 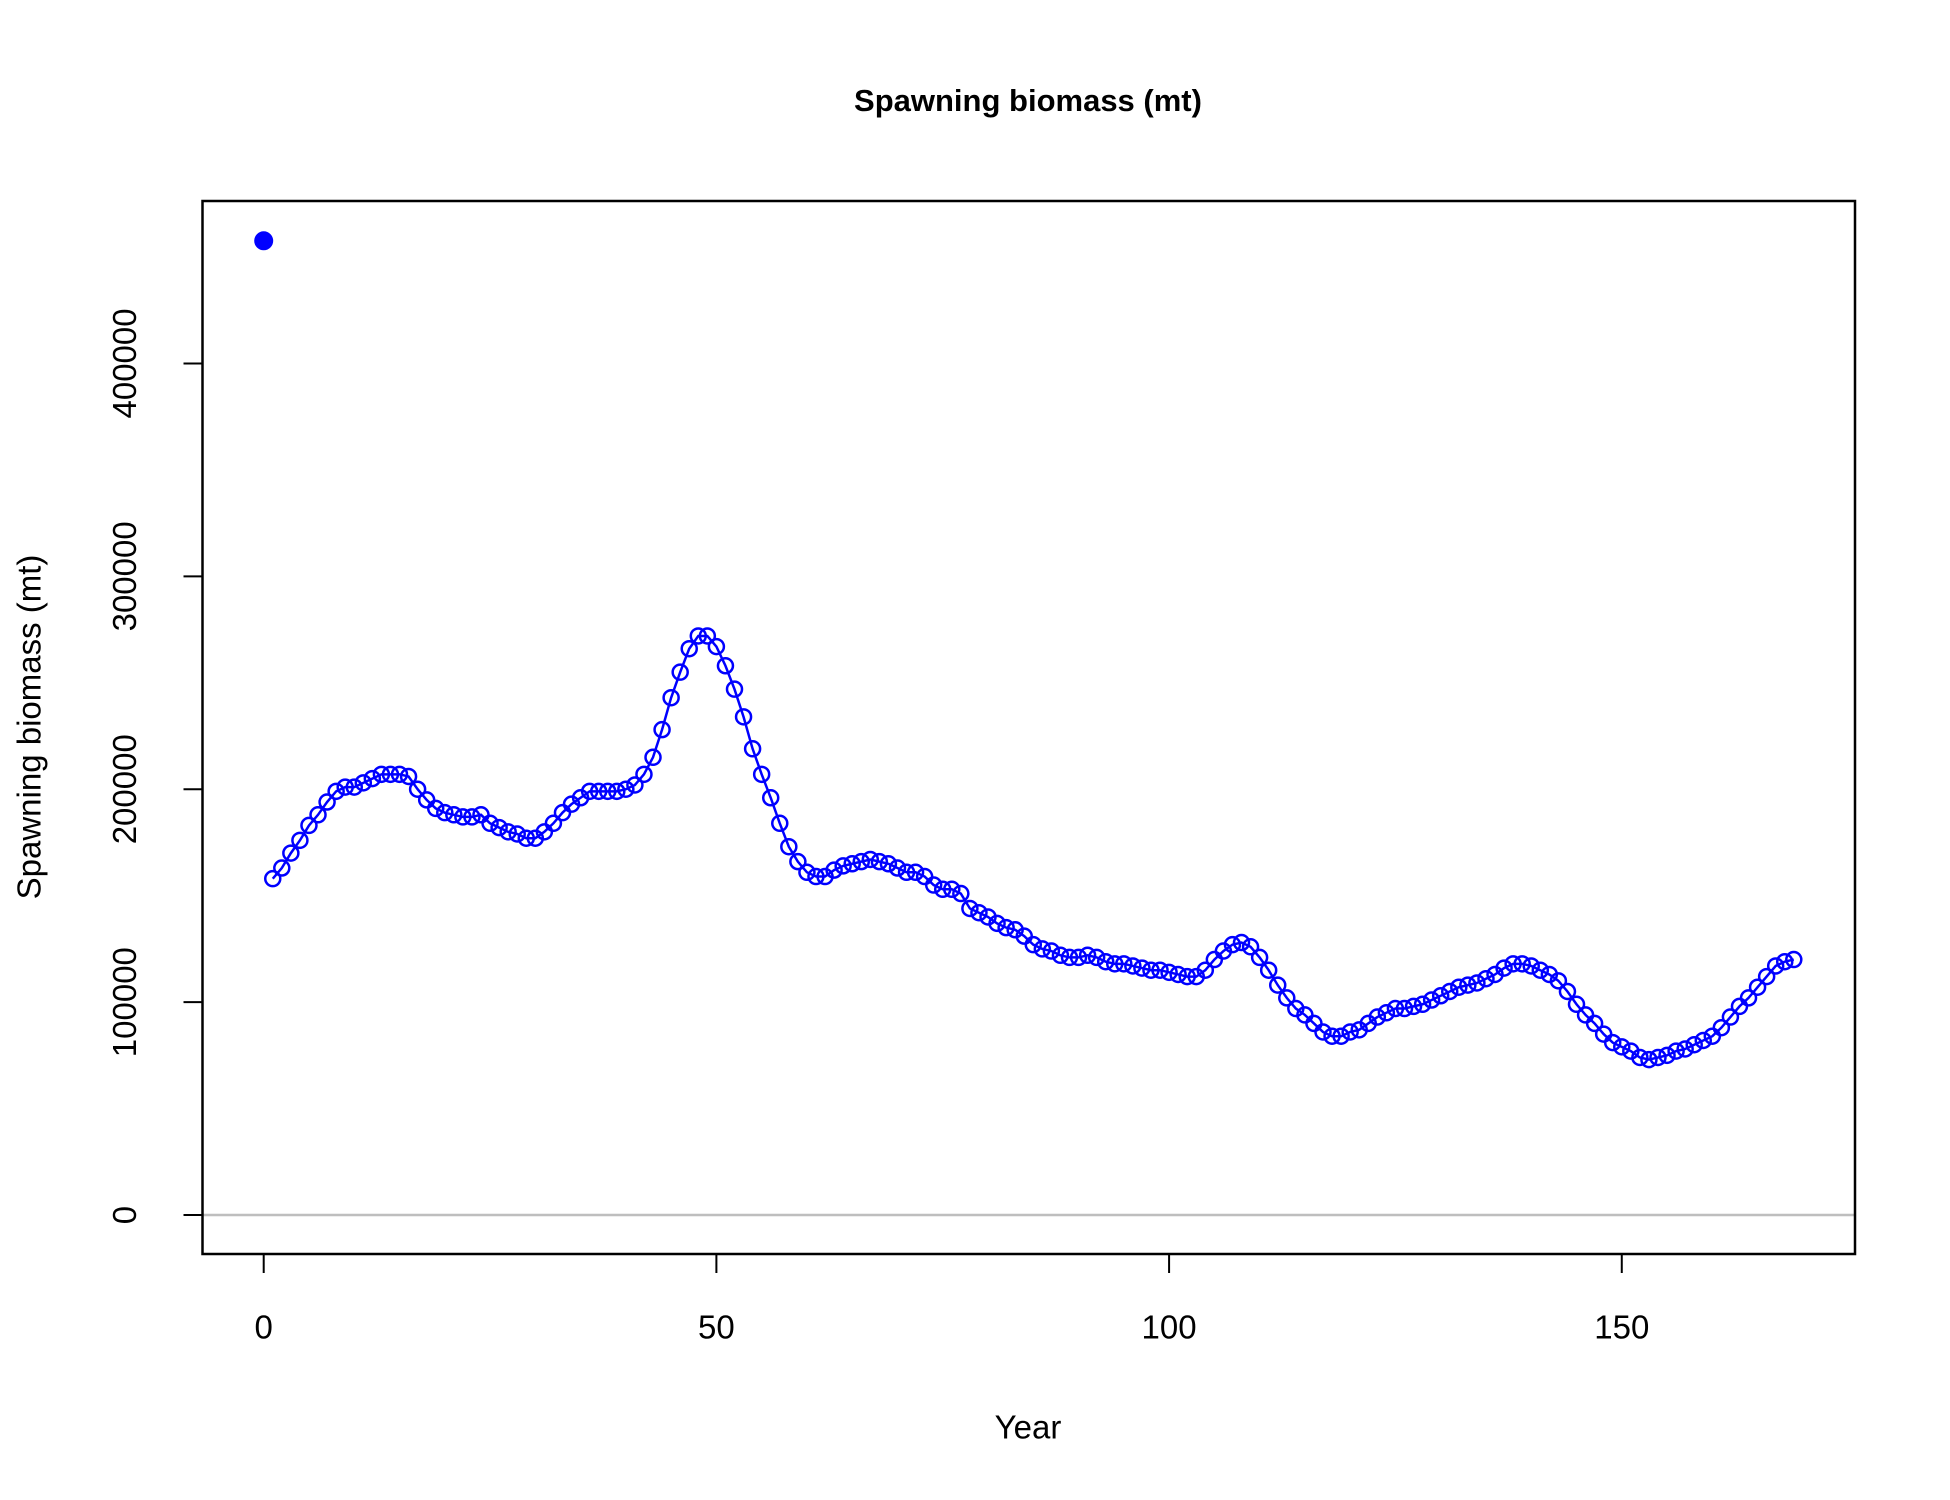 I want to click on y-tick-label: 100000, so click(x=124, y=1002).